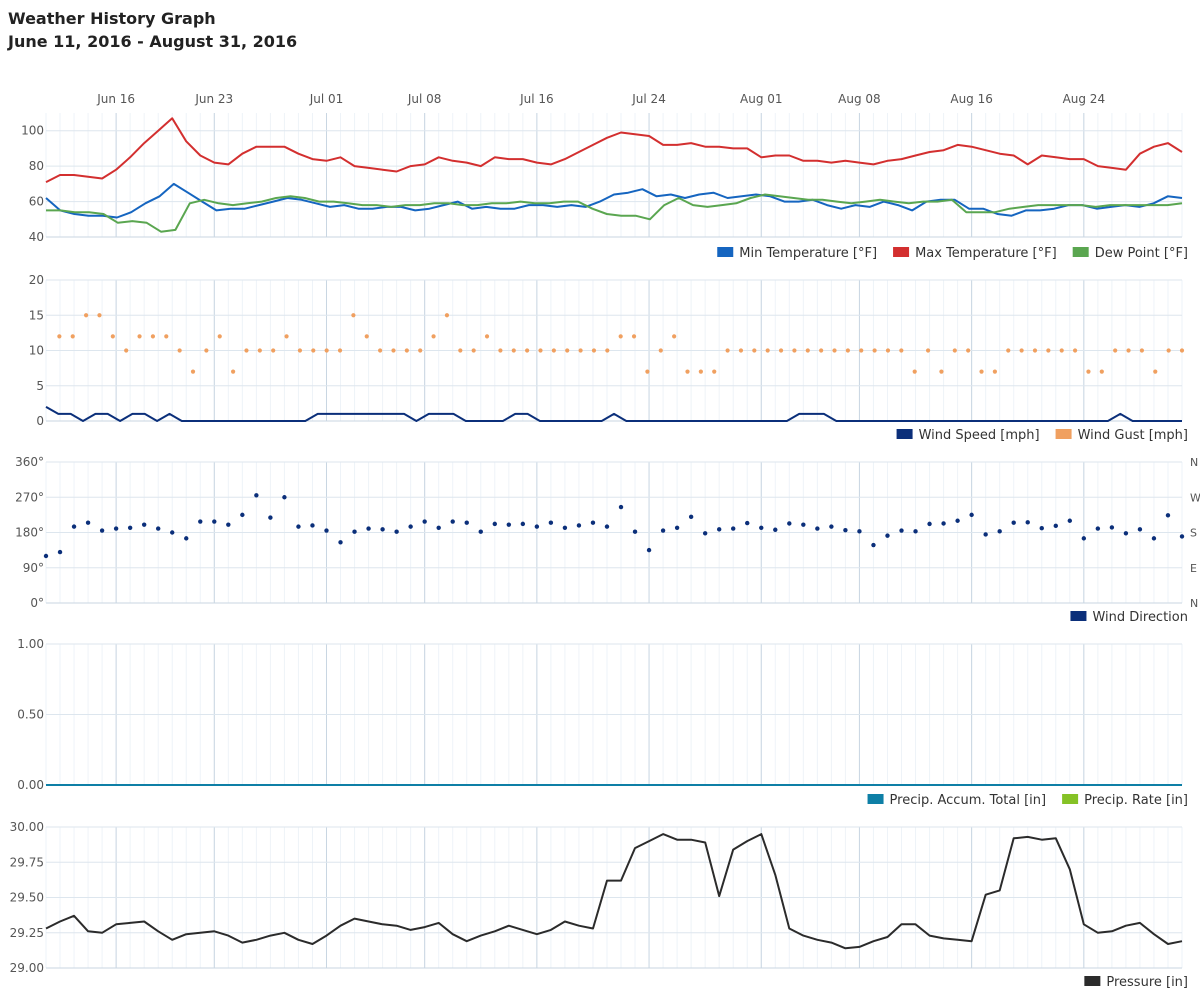 This screenshot has height=1001, width=1200. What do you see at coordinates (36, 166) in the screenshot?
I see `y-tick-label: 80` at bounding box center [36, 166].